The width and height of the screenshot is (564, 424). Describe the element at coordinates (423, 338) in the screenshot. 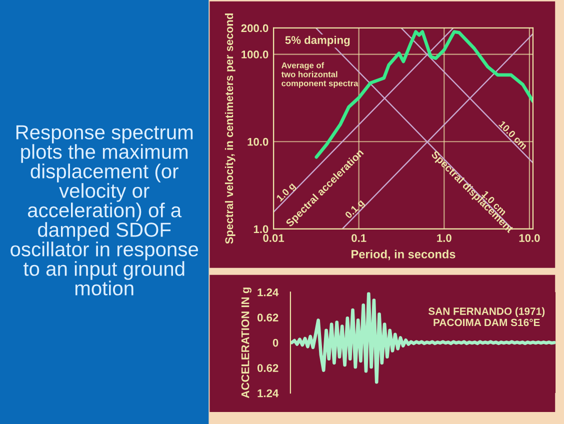

I see `line-series` at that location.